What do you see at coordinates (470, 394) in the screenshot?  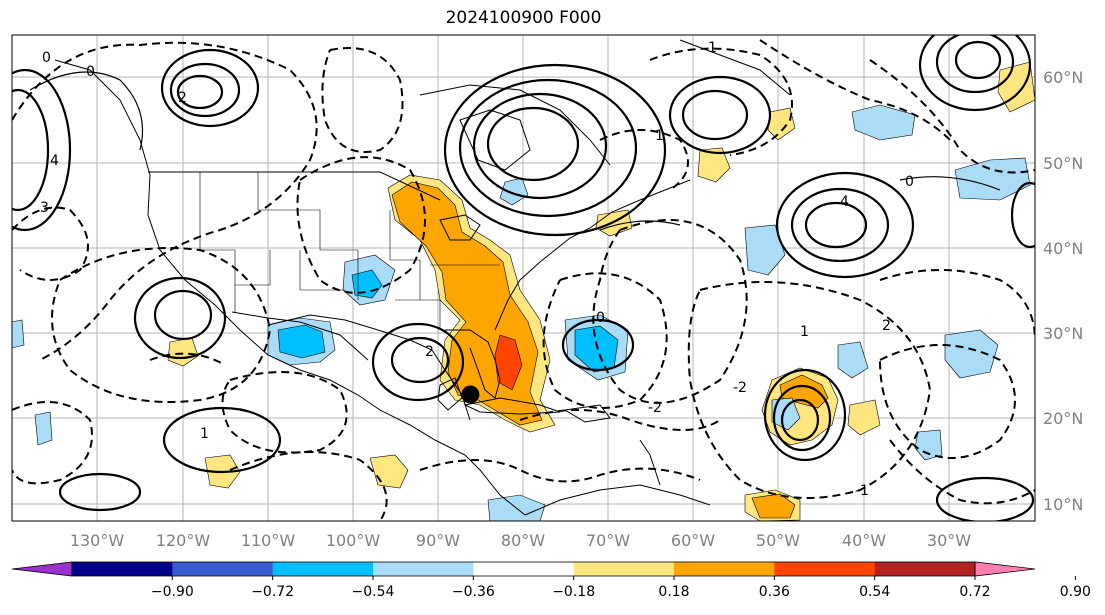 I see `storm-center-marker` at bounding box center [470, 394].